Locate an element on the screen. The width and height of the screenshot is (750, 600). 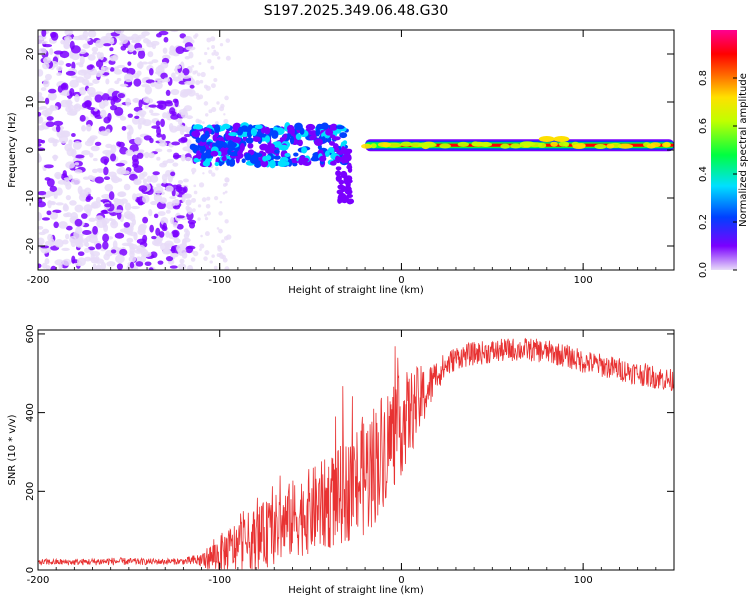
heat-blob-dip is located at coordinates (349, 165).